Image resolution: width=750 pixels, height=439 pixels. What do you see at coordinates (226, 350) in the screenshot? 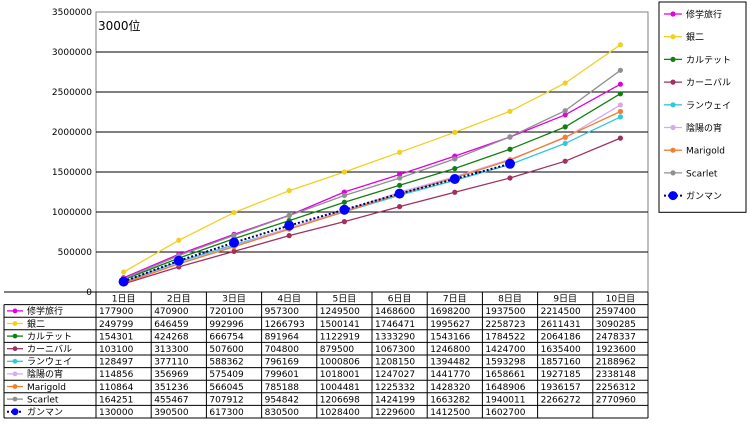
I see `data-cell: 507600` at bounding box center [226, 350].